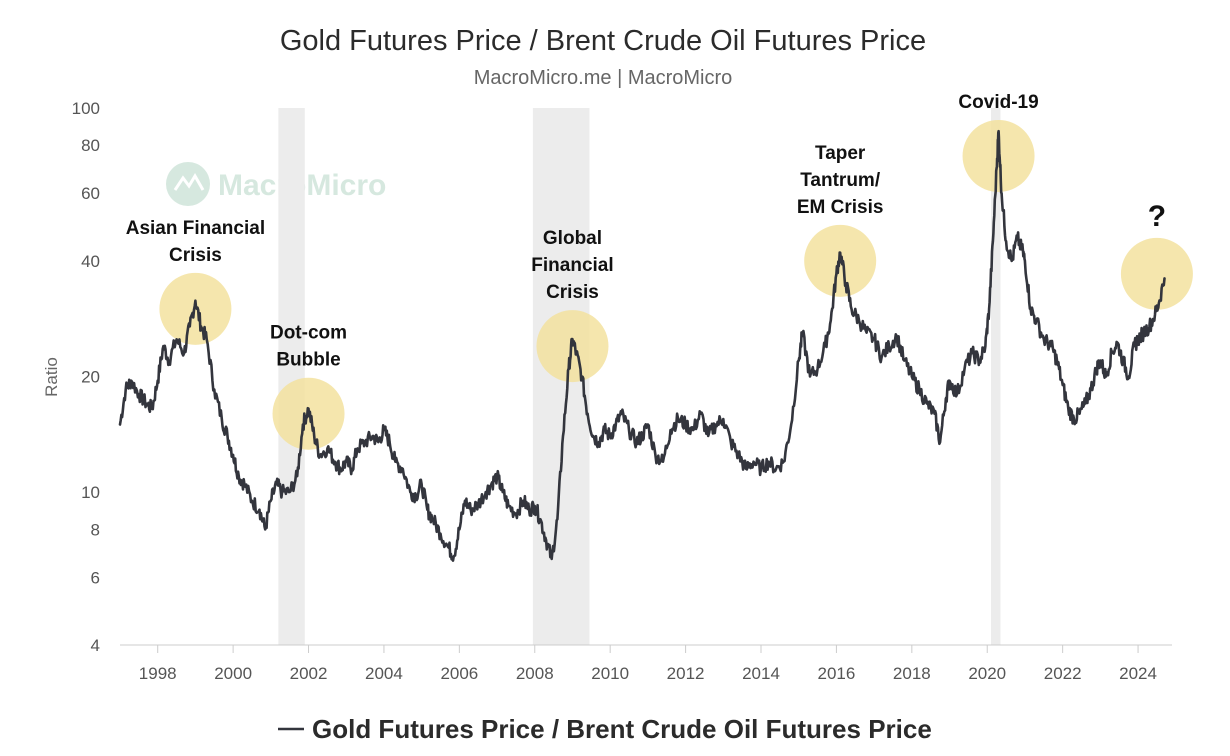 The width and height of the screenshot is (1230, 756). Describe the element at coordinates (1063, 673) in the screenshot. I see `x-tick-label-12: 2022` at that location.